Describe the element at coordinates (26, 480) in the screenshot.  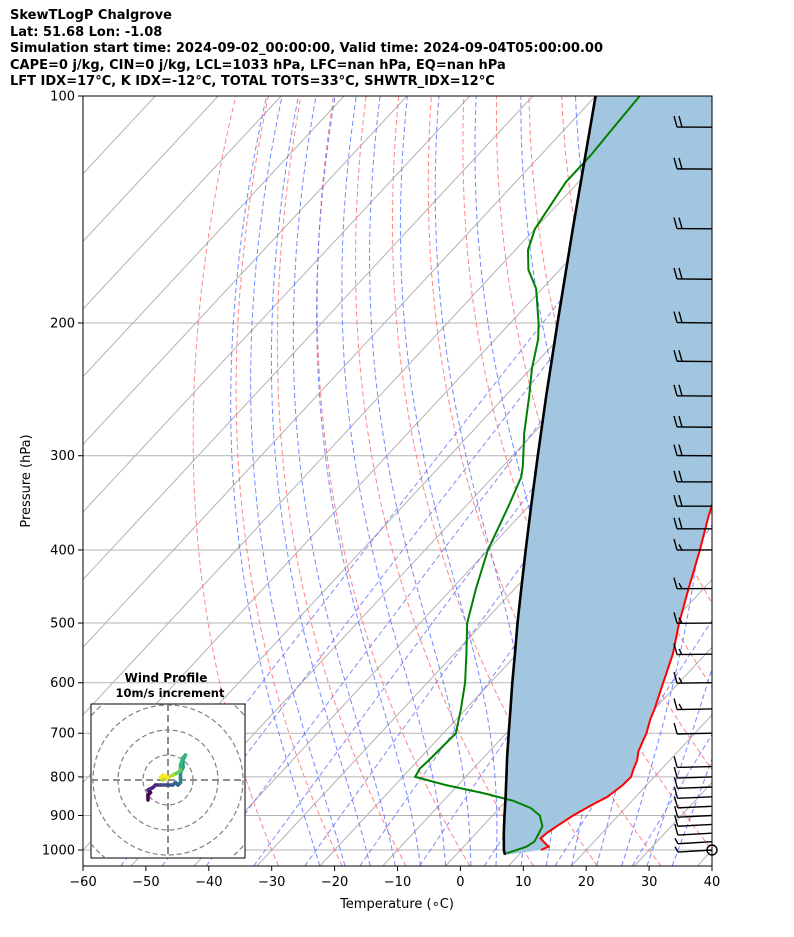
I see `y-axis-label: Pressure (hPa)` at that location.